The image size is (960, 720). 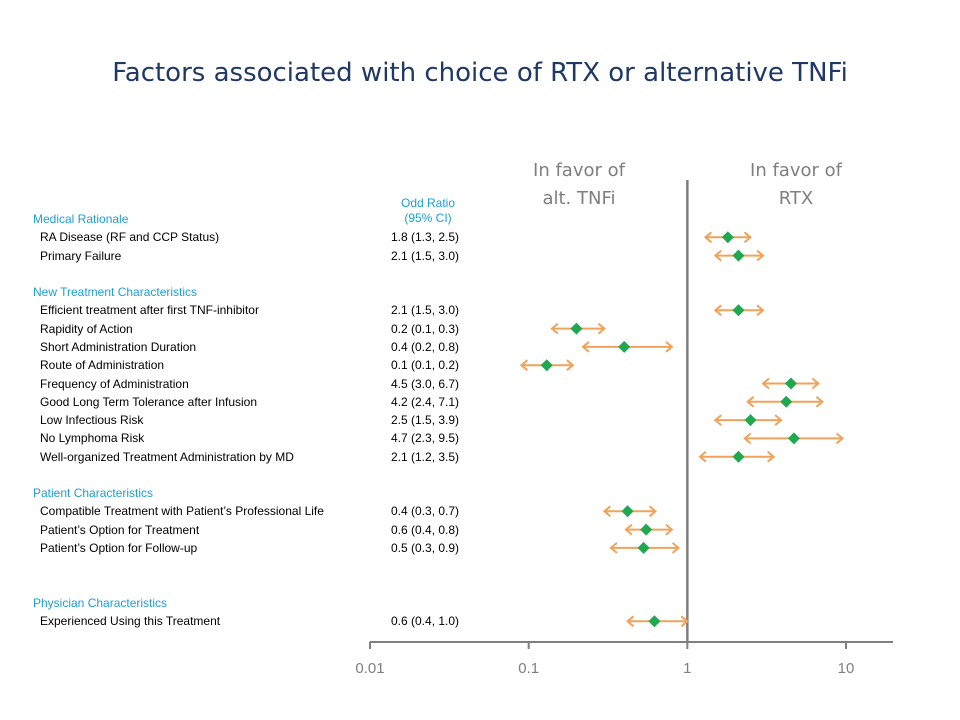 What do you see at coordinates (120, 529) in the screenshot?
I see `row-label: Patient’s Option for Treatment` at bounding box center [120, 529].